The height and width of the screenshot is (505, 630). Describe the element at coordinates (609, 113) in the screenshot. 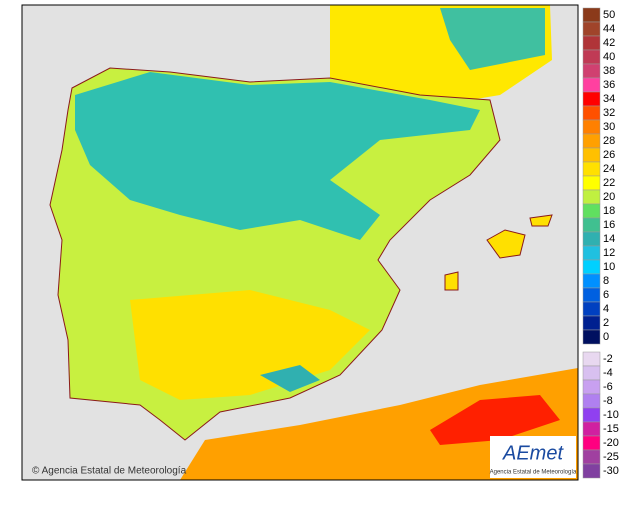

I see `colorbar-label: 32` at that location.